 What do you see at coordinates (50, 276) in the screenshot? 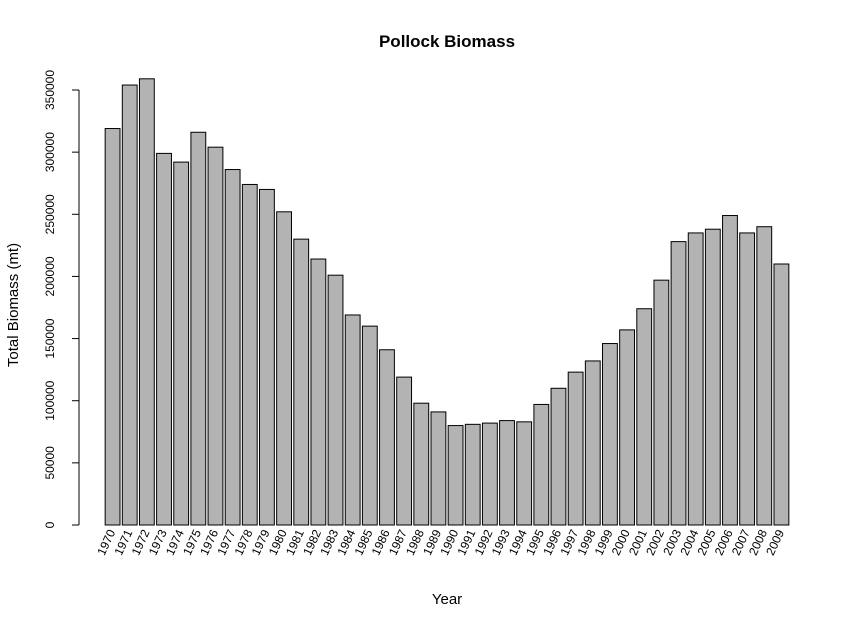
I see `y-tick-label: 200000` at bounding box center [50, 276].